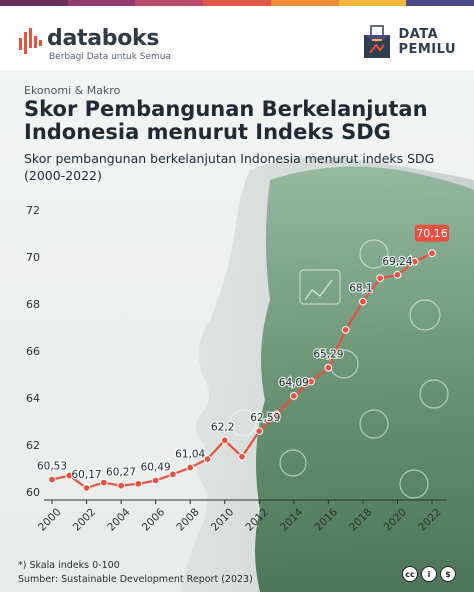 This screenshot has width=474, height=592. Describe the element at coordinates (49, 519) in the screenshot. I see `x-tick-label: 2000` at that location.